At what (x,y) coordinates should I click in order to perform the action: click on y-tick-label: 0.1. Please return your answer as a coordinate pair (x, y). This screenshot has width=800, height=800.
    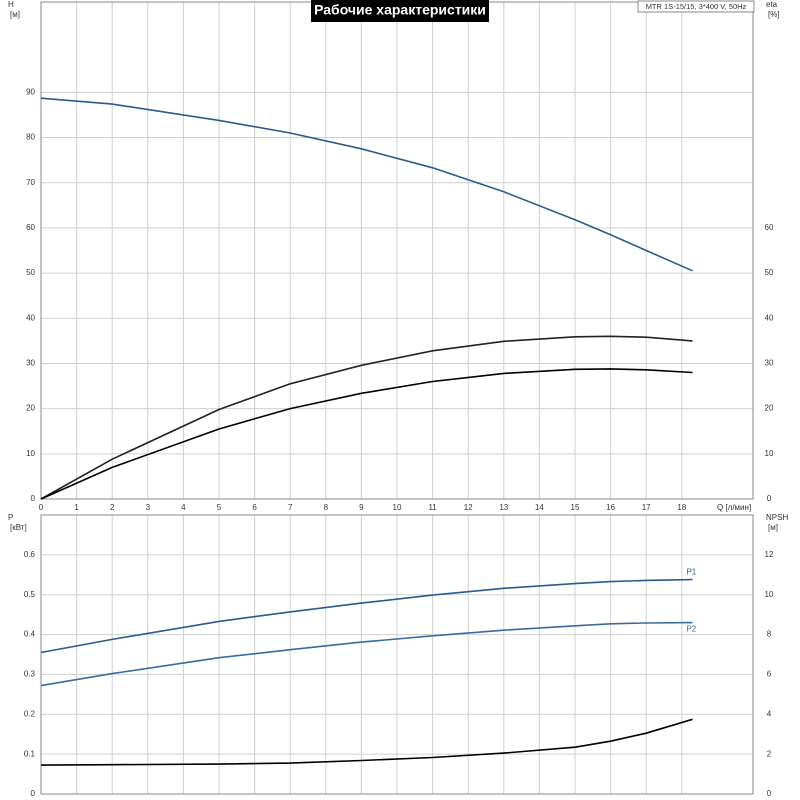
    Looking at the image, I should click on (30, 753).